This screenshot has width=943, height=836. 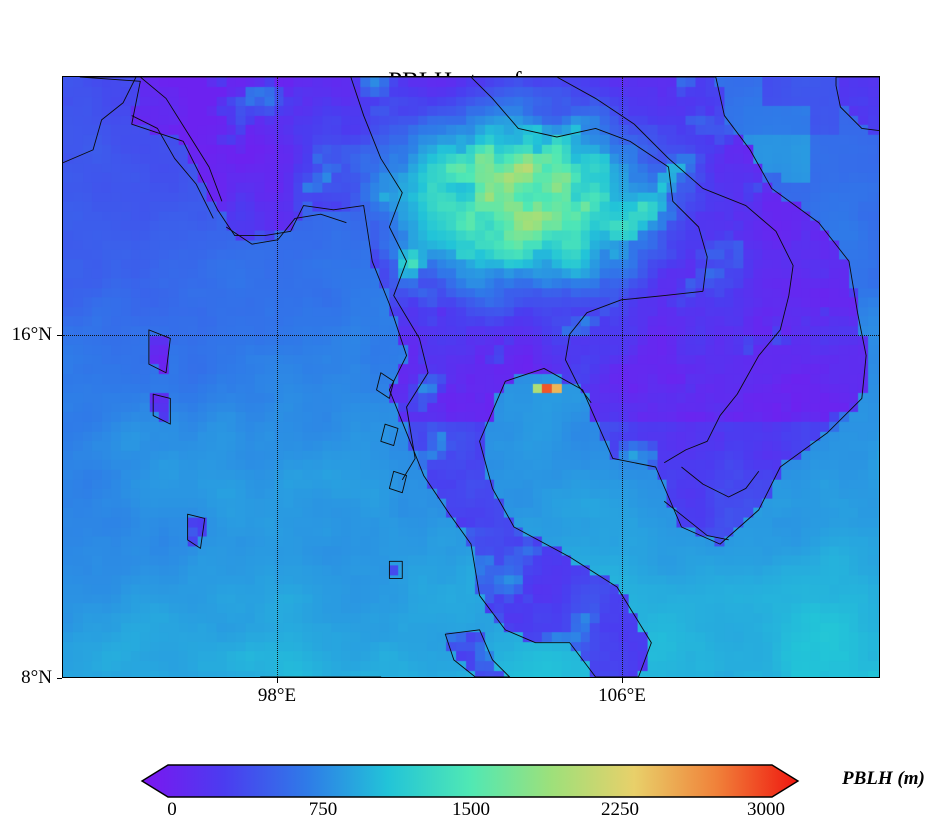 What do you see at coordinates (622, 377) in the screenshot?
I see `gridline-106E` at bounding box center [622, 377].